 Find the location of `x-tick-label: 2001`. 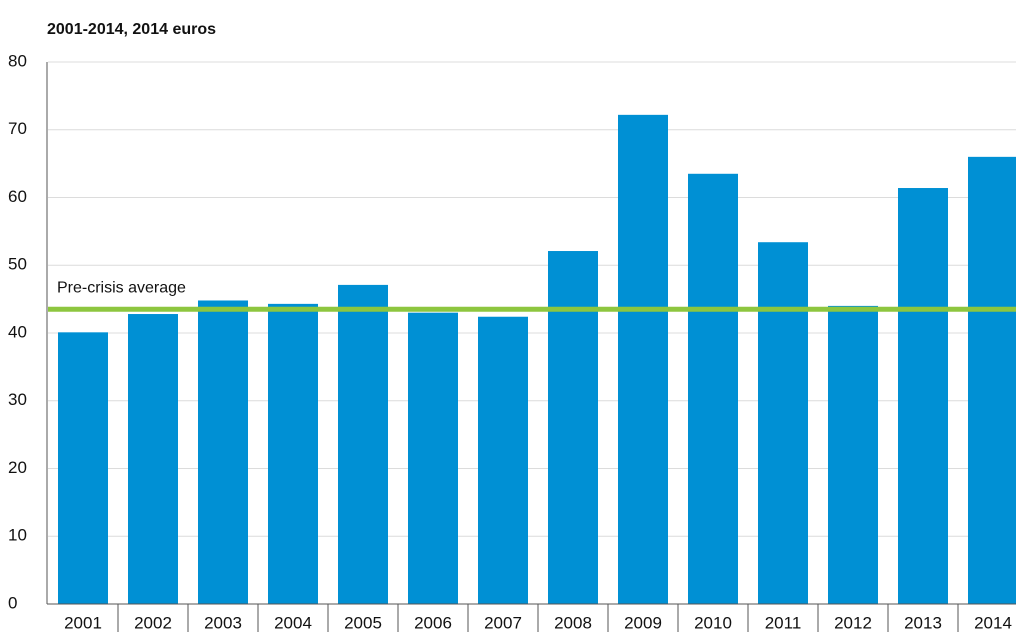

x-tick-label: 2001 is located at coordinates (83, 622).